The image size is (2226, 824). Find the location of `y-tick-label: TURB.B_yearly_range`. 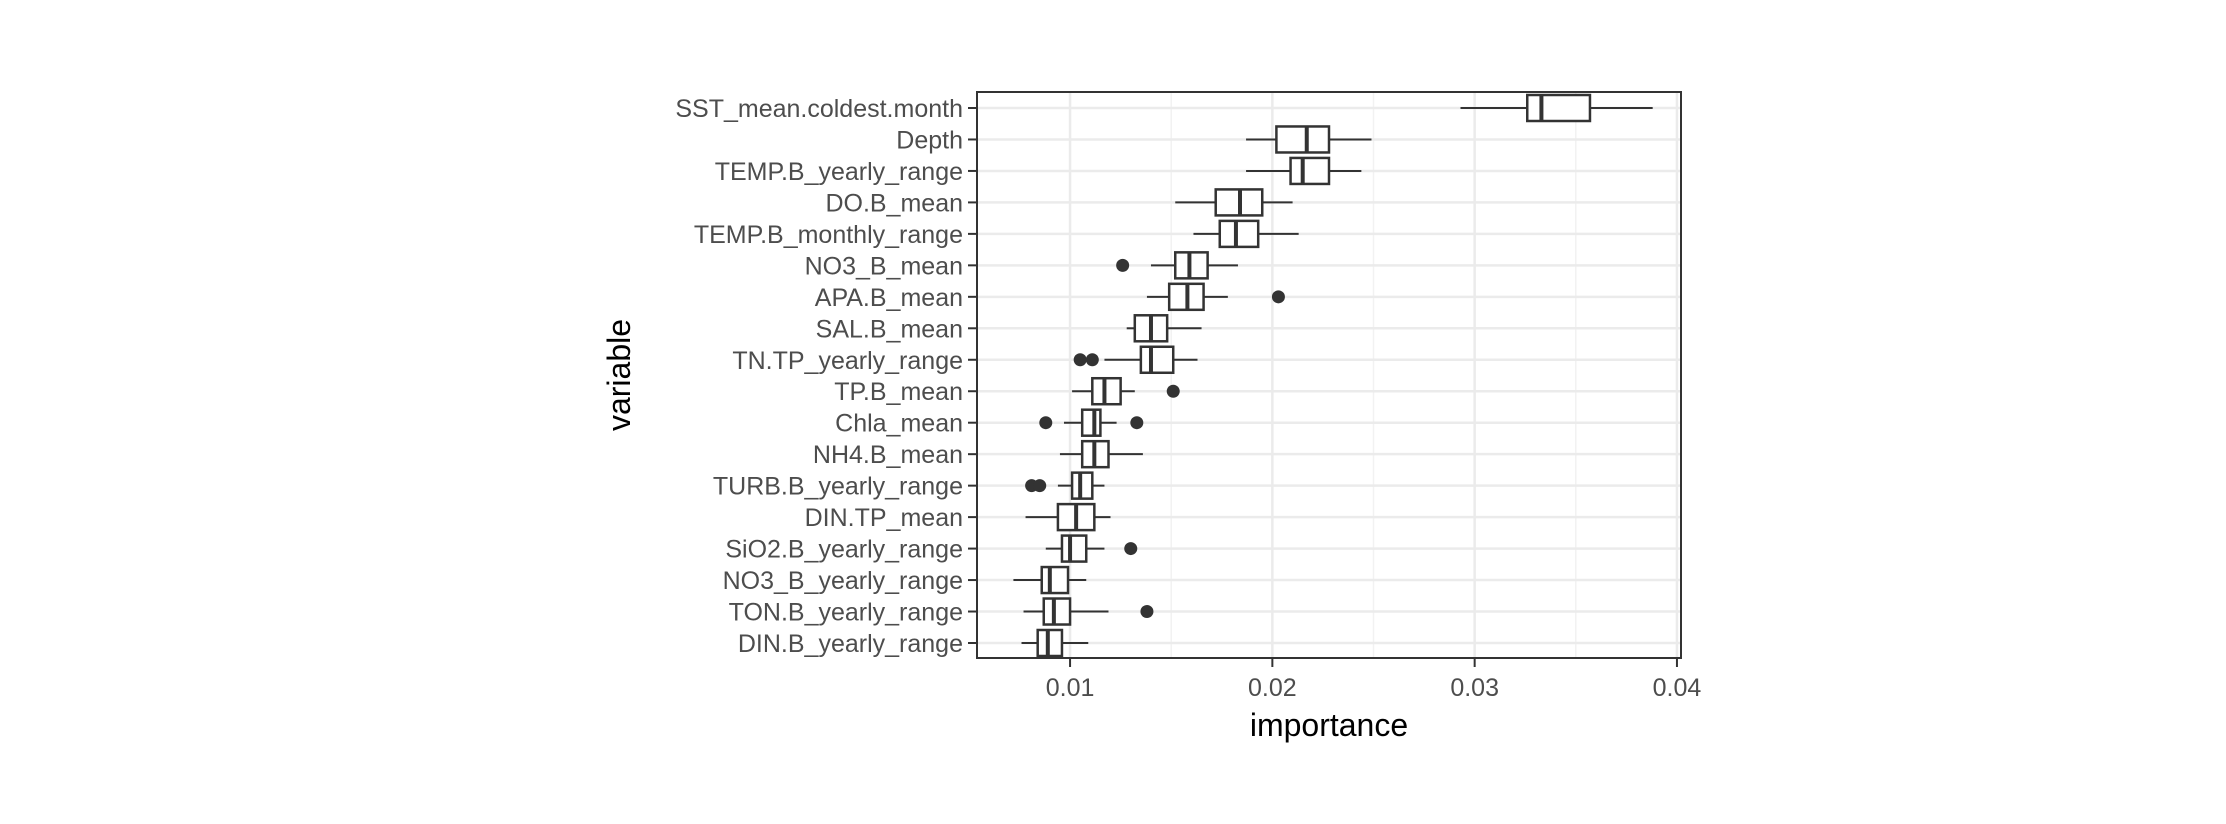

y-tick-label: TURB.B_yearly_range is located at coordinates (838, 487).